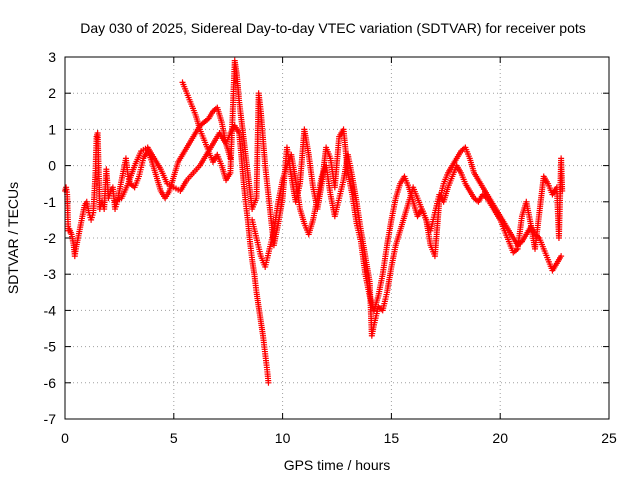 Image resolution: width=640 pixels, height=480 pixels. I want to click on y-tick-label: 0, so click(52, 166).